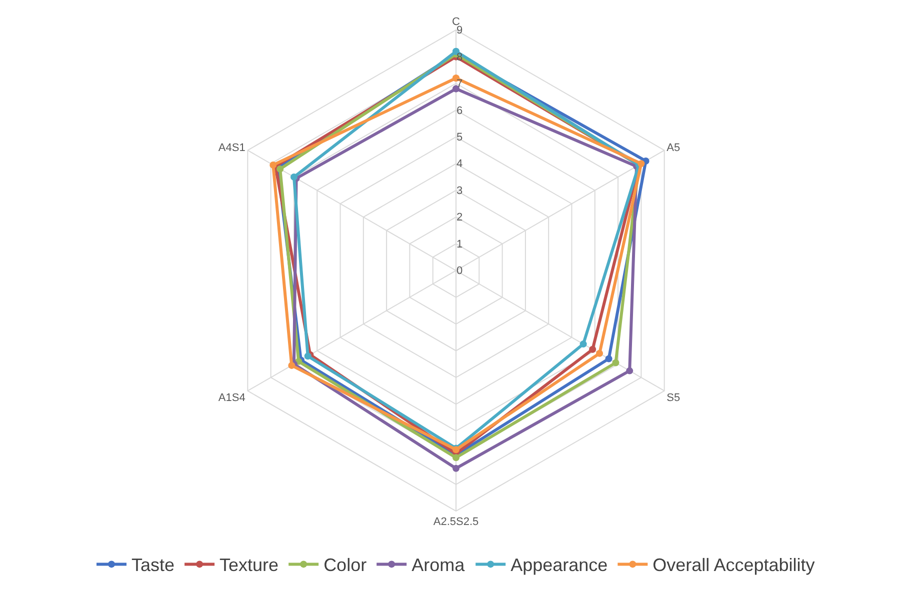 The width and height of the screenshot is (912, 593). I want to click on legend-label: Aroma, so click(439, 565).